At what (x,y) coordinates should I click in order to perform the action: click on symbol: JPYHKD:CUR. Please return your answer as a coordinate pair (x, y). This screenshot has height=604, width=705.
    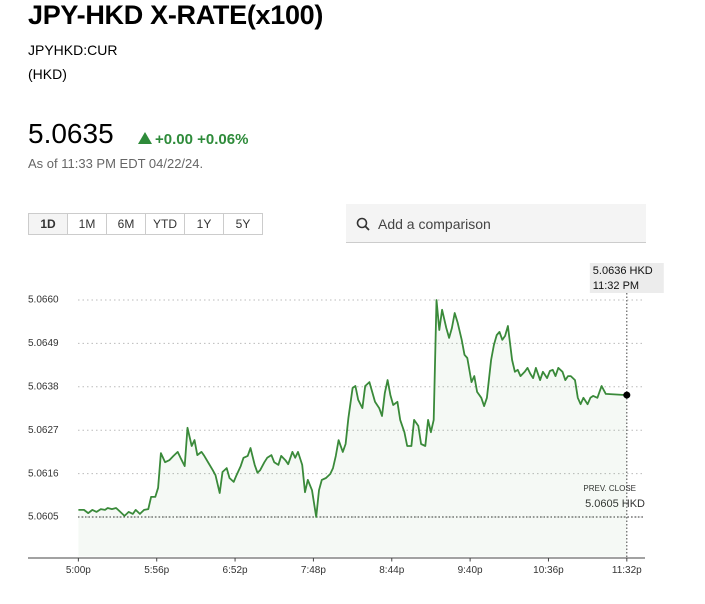
    Looking at the image, I should click on (73, 50).